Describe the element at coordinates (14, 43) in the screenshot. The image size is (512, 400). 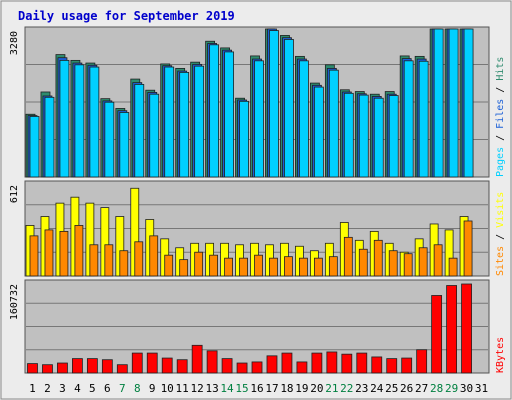
I see `panel-top-max-label: 3280` at that location.